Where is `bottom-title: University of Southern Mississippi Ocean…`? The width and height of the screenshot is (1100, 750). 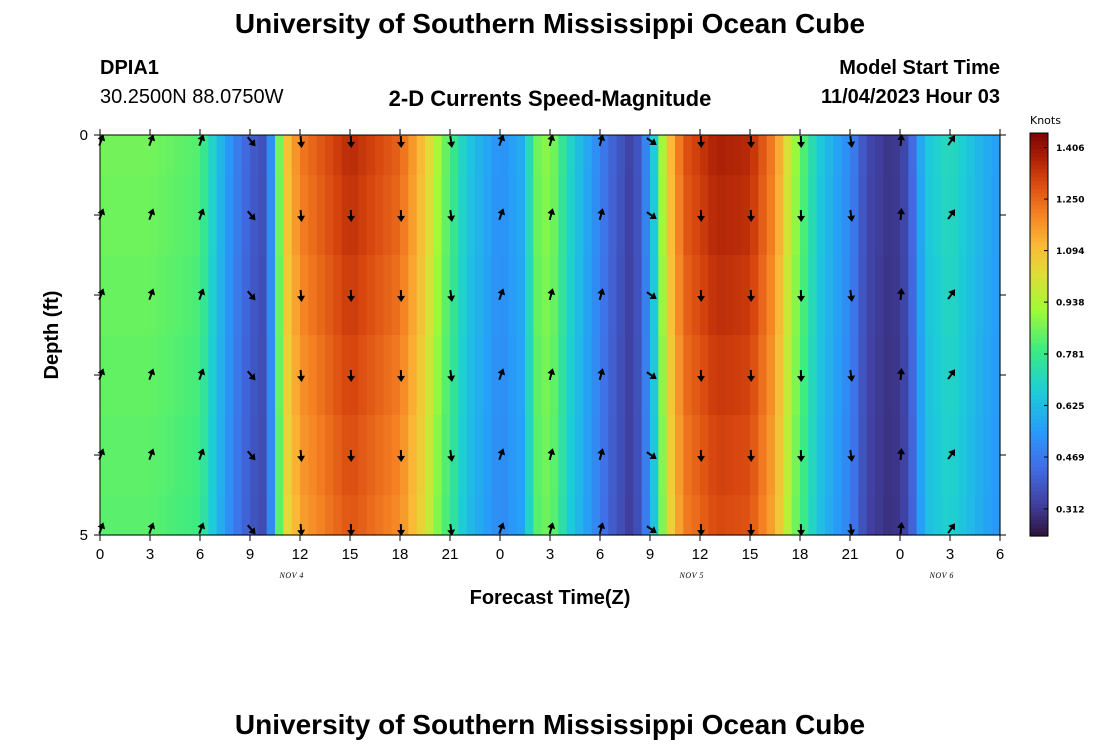
bottom-title: University of Southern Mississippi Ocean… is located at coordinates (550, 724).